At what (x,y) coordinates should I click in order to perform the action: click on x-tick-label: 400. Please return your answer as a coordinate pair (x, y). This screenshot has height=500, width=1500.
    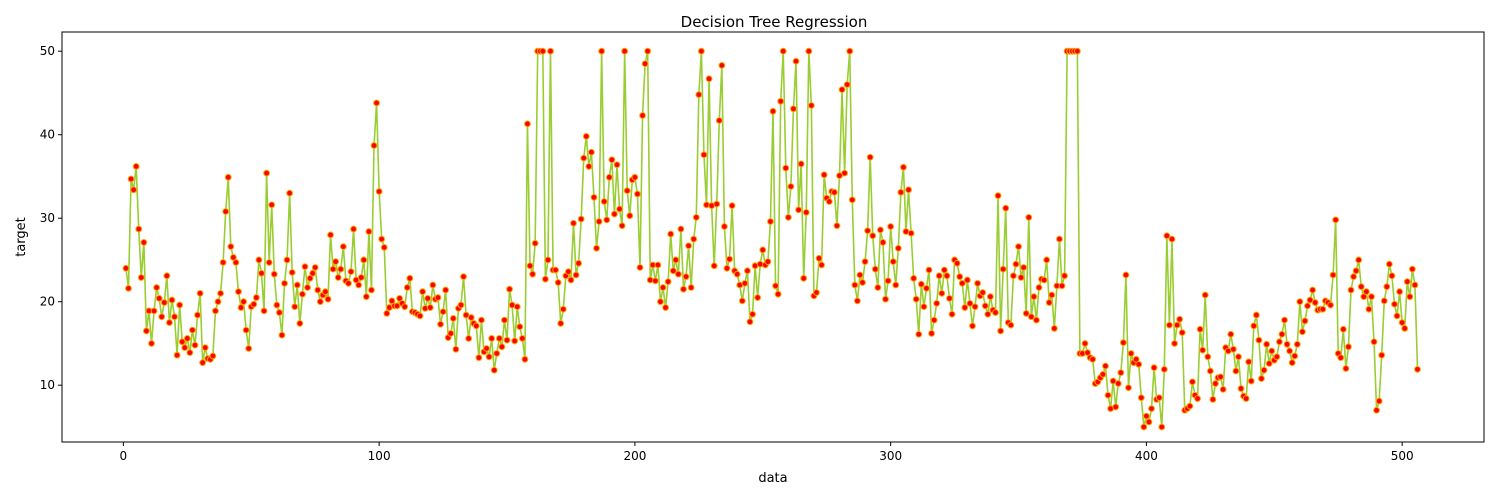
    Looking at the image, I should click on (1146, 456).